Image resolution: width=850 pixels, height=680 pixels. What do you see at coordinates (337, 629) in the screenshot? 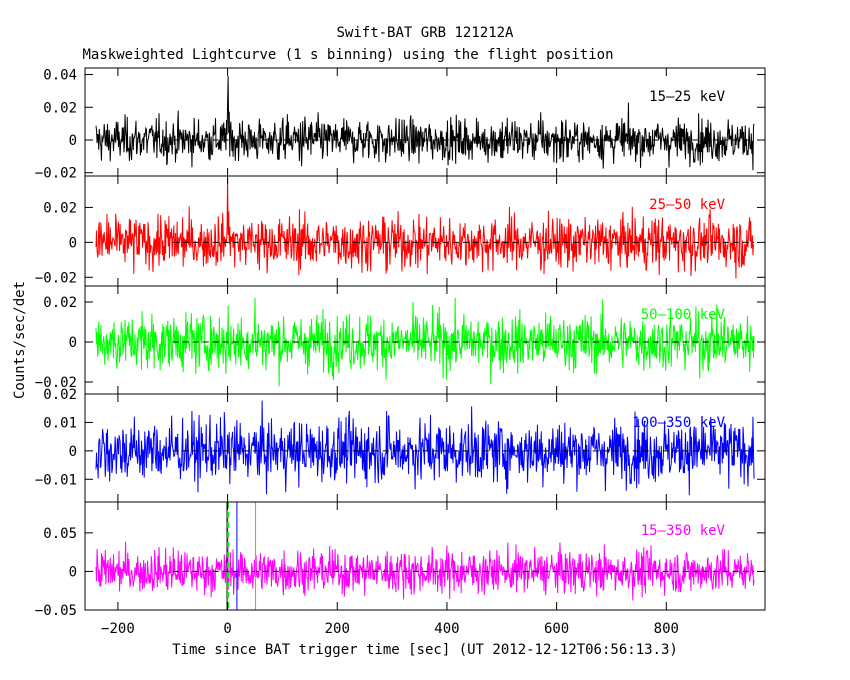
I see `x-tick-label: 200` at bounding box center [337, 629].